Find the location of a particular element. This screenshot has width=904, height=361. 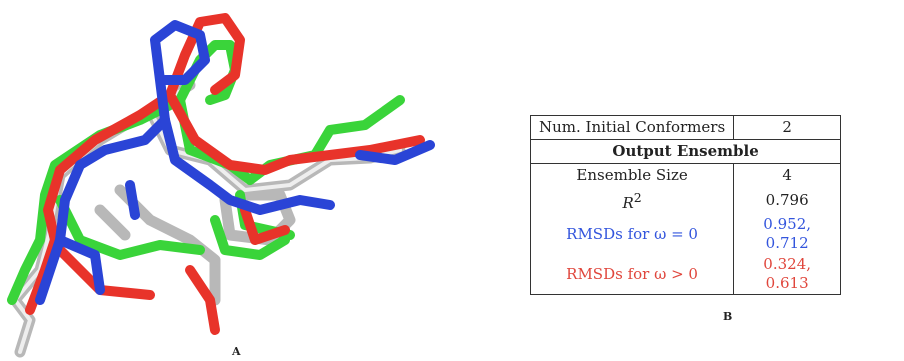

table-row: RMSDs for ω > 0 0.324, 0.613 is located at coordinates (685, 274).